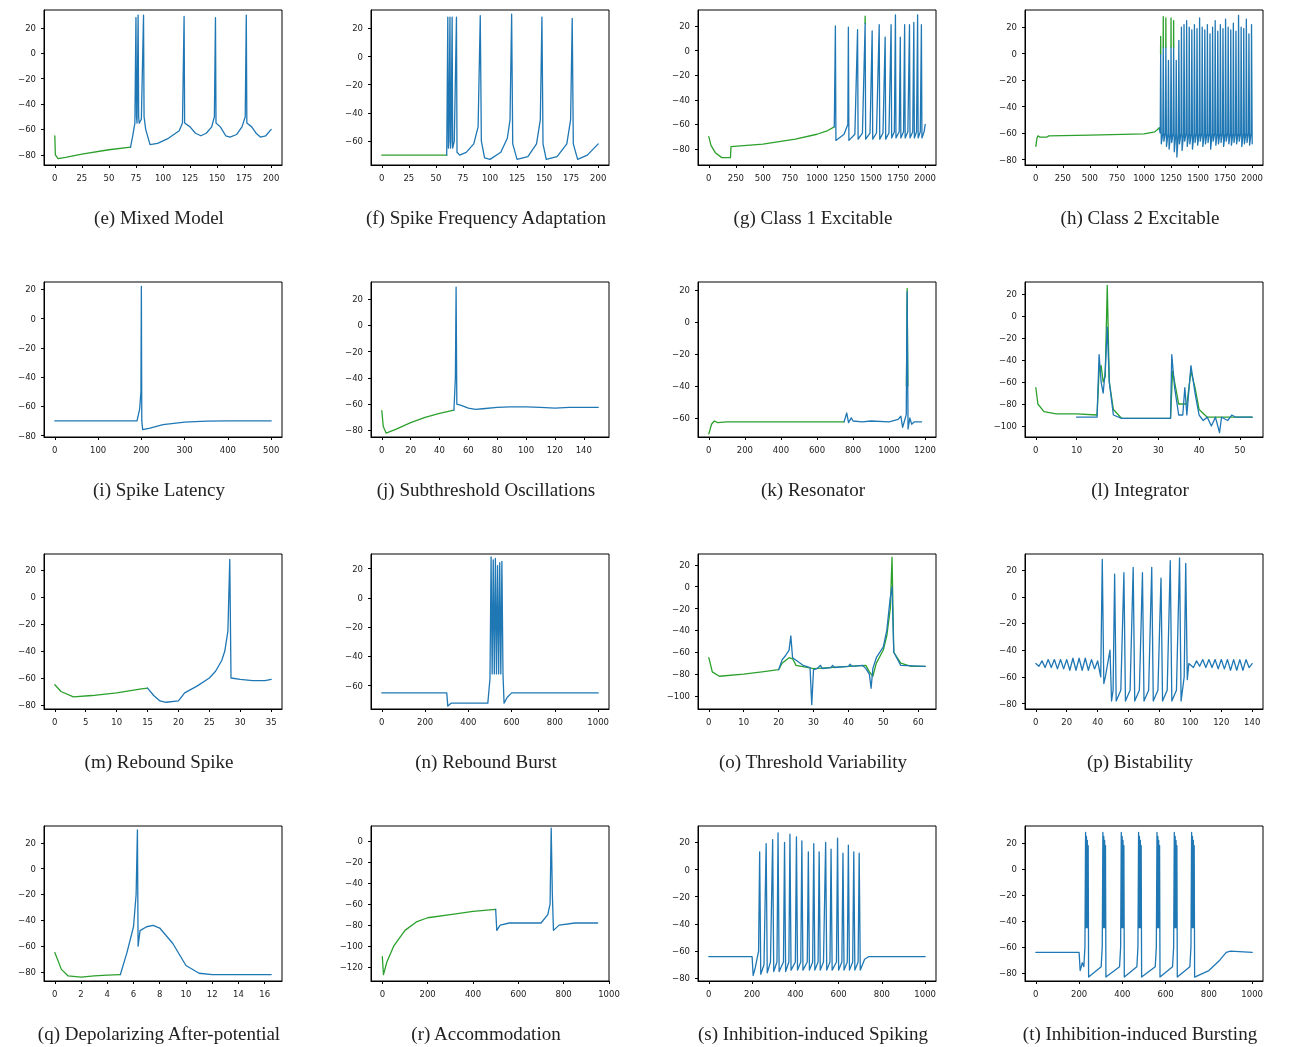 Image resolution: width=1299 pixels, height=1047 pixels. I want to click on y-tick-label: −120, so click(351, 967).